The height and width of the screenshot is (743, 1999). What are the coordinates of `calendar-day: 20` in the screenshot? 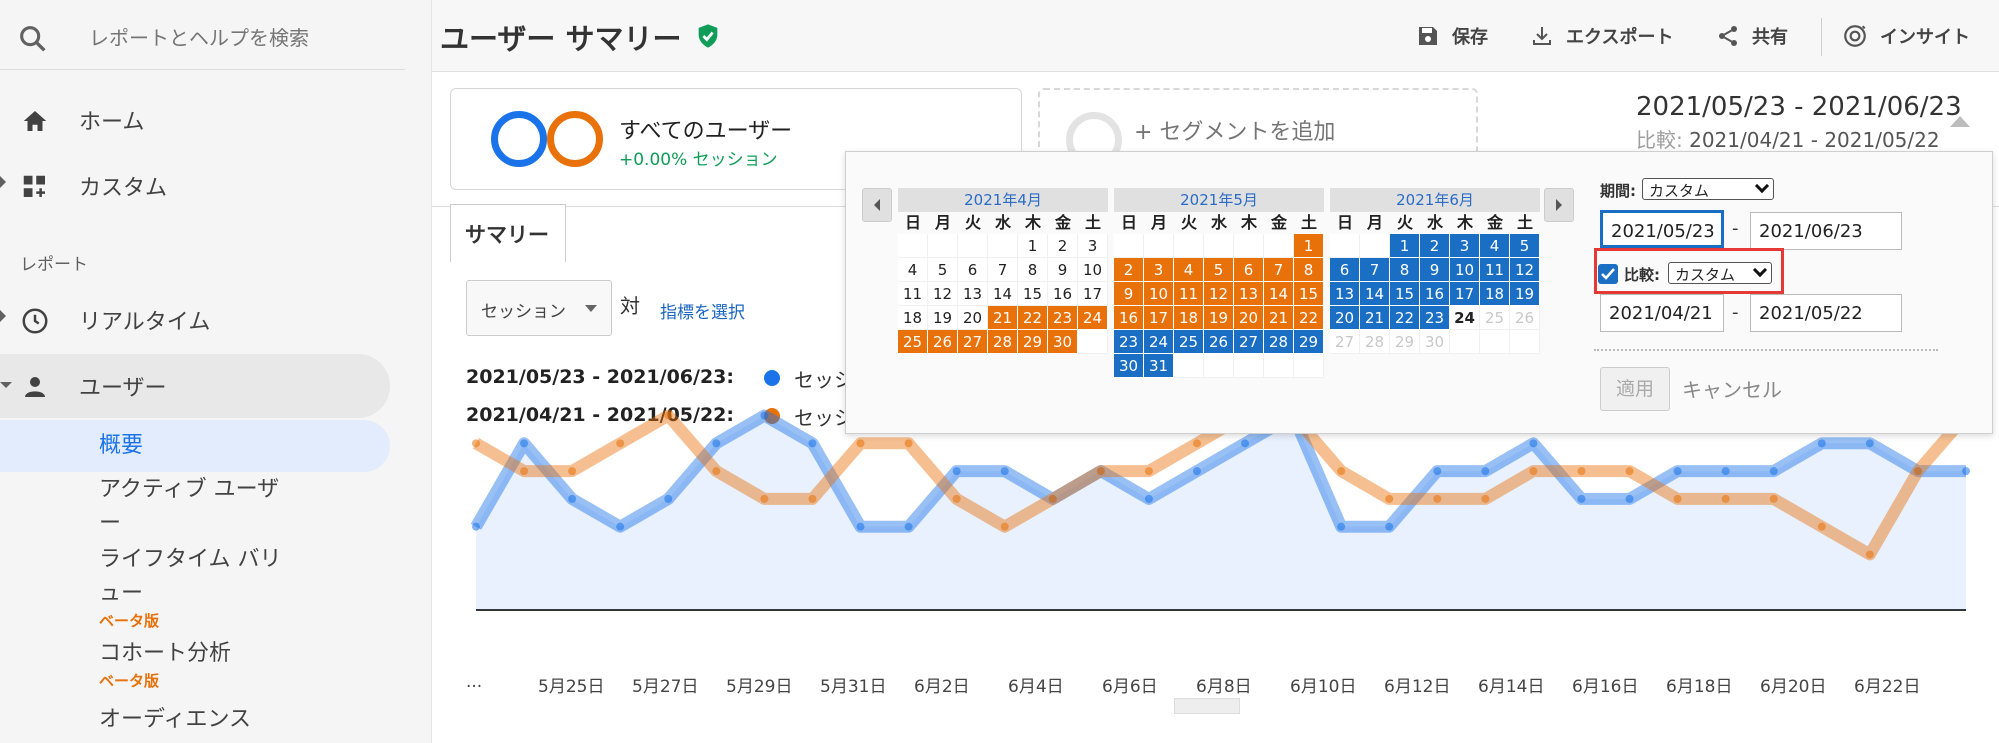 It's located at (1345, 318).